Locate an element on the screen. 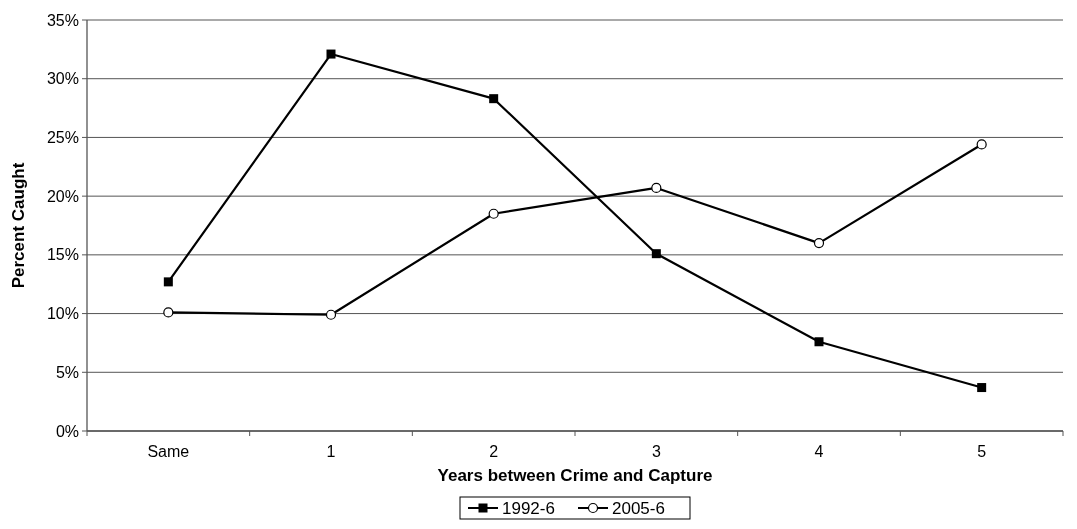  x-tick-label: 3 is located at coordinates (656, 451).